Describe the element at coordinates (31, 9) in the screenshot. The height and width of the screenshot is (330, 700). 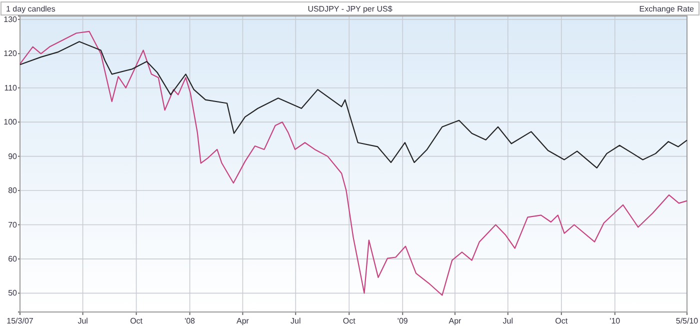
I see `text: 1 day candles` at that location.